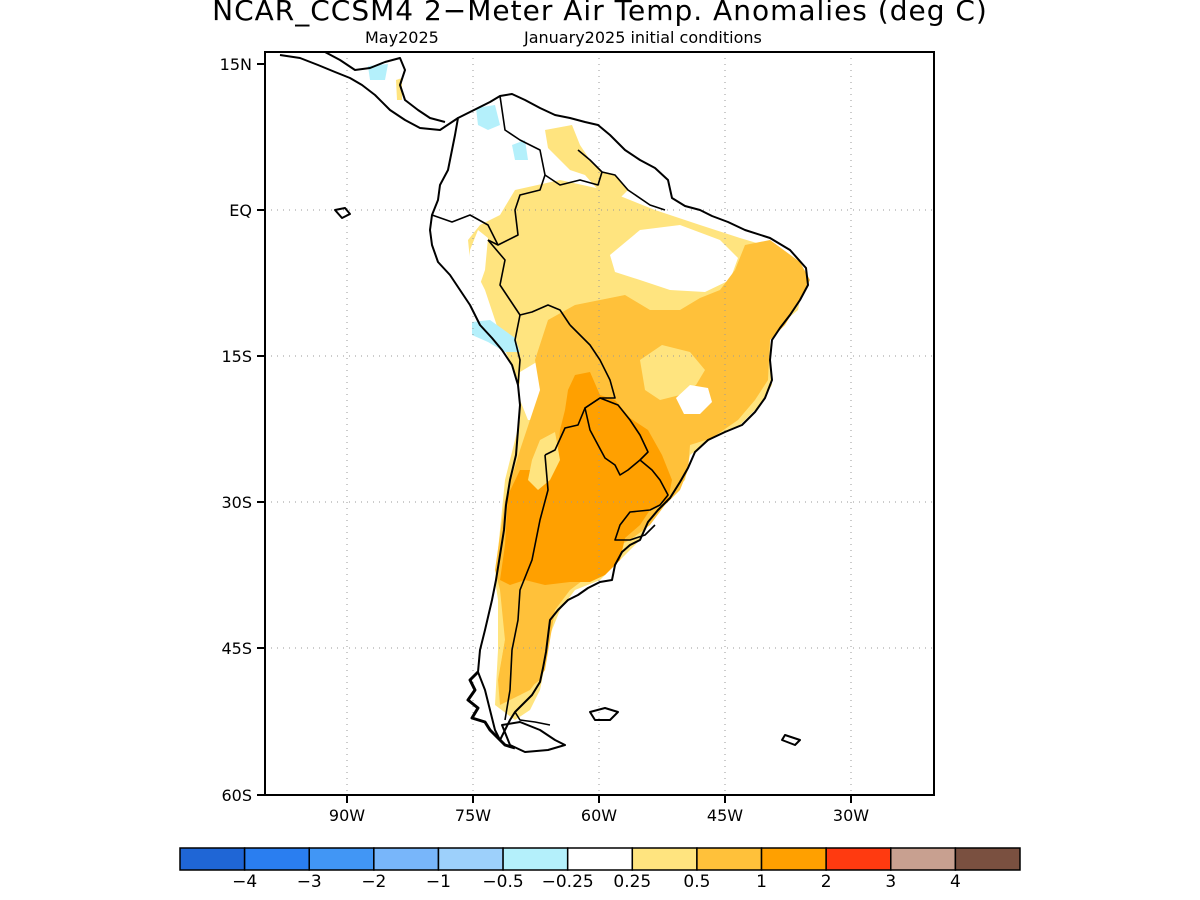 The width and height of the screenshot is (1200, 900). Describe the element at coordinates (604, 714) in the screenshot. I see `falkland-islands` at that location.